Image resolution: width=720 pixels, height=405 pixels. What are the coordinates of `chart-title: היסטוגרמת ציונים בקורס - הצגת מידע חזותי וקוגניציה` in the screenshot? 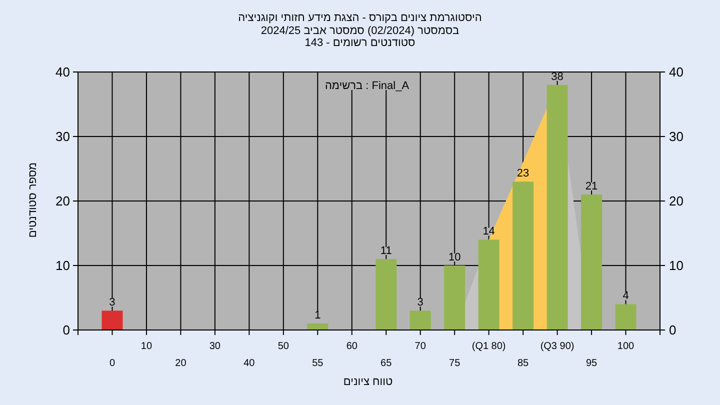 It's located at (360, 18).